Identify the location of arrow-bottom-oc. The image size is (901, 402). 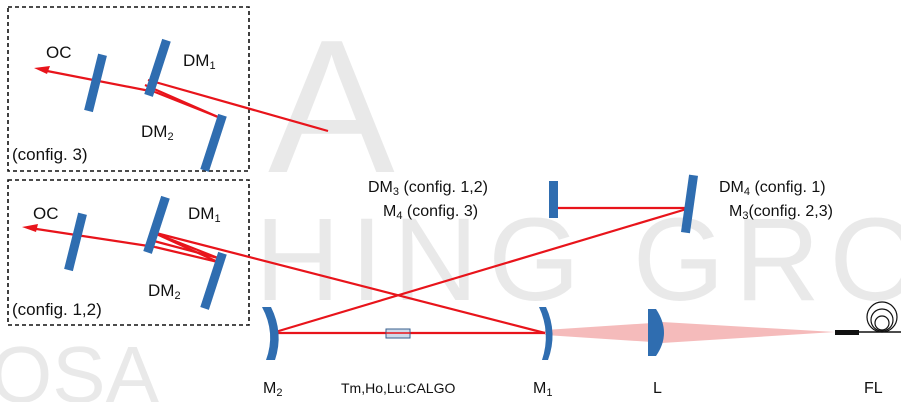
(30, 228).